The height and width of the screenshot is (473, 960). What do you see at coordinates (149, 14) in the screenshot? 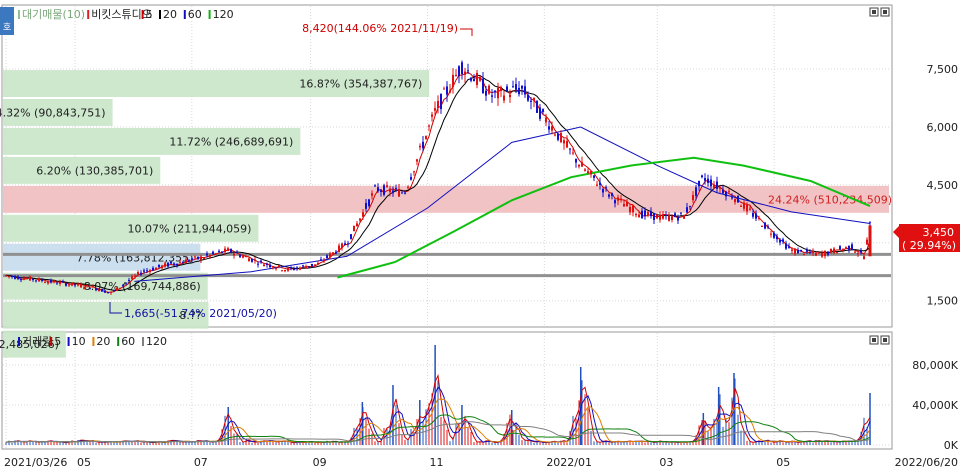
I see `legend-label-2: 5` at bounding box center [149, 14].